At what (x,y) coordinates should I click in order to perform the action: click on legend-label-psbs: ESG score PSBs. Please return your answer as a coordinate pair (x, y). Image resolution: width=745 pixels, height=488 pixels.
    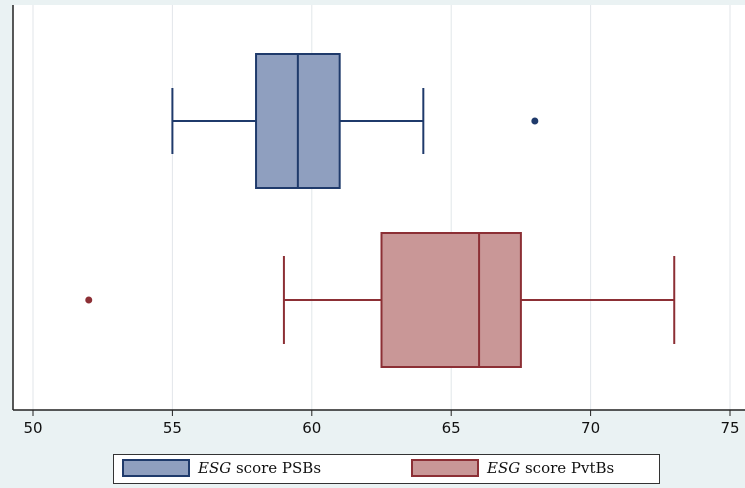
    Looking at the image, I should click on (260, 468).